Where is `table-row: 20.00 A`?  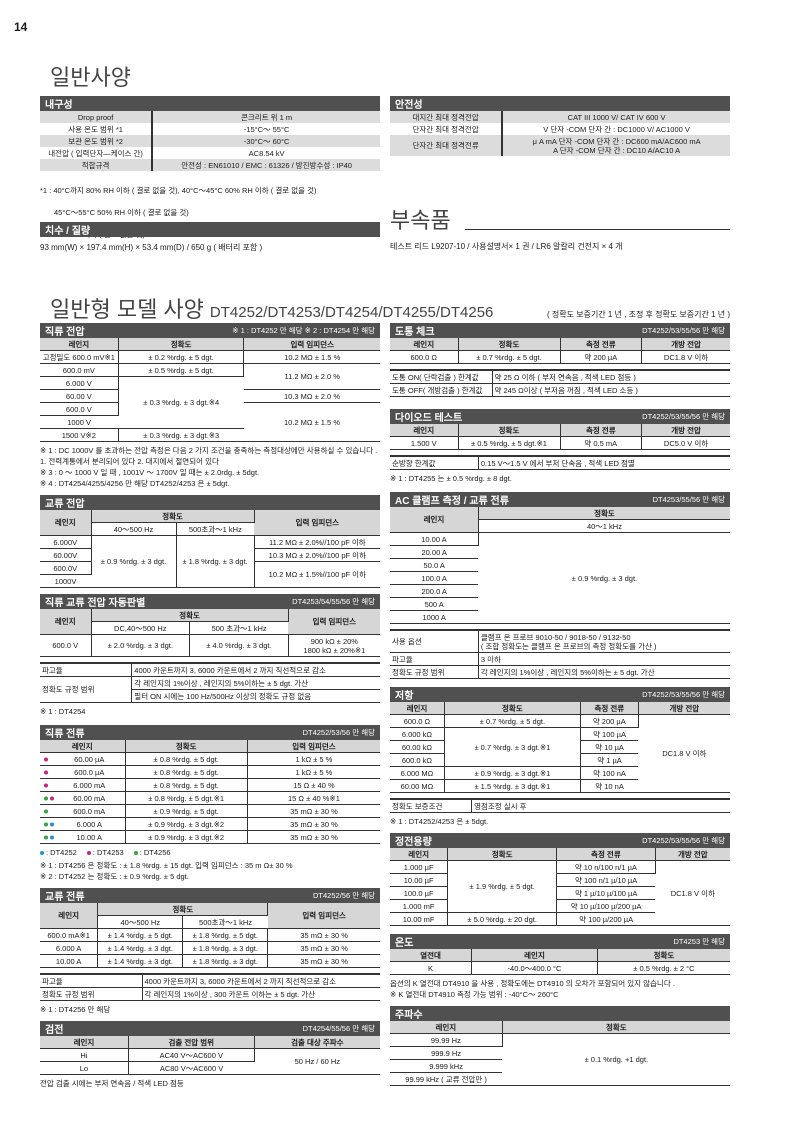 table-row: 20.00 A is located at coordinates (560, 552).